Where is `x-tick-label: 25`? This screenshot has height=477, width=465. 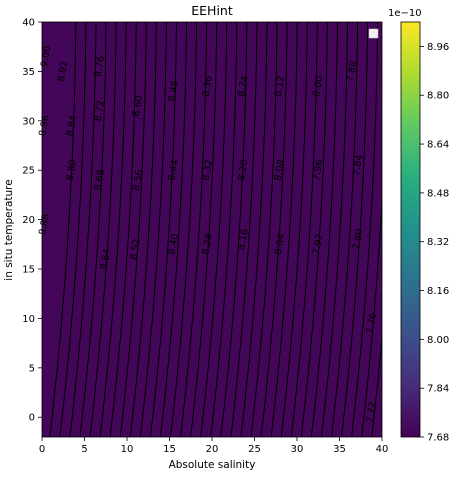 x-tick-label: 25 is located at coordinates (254, 449).